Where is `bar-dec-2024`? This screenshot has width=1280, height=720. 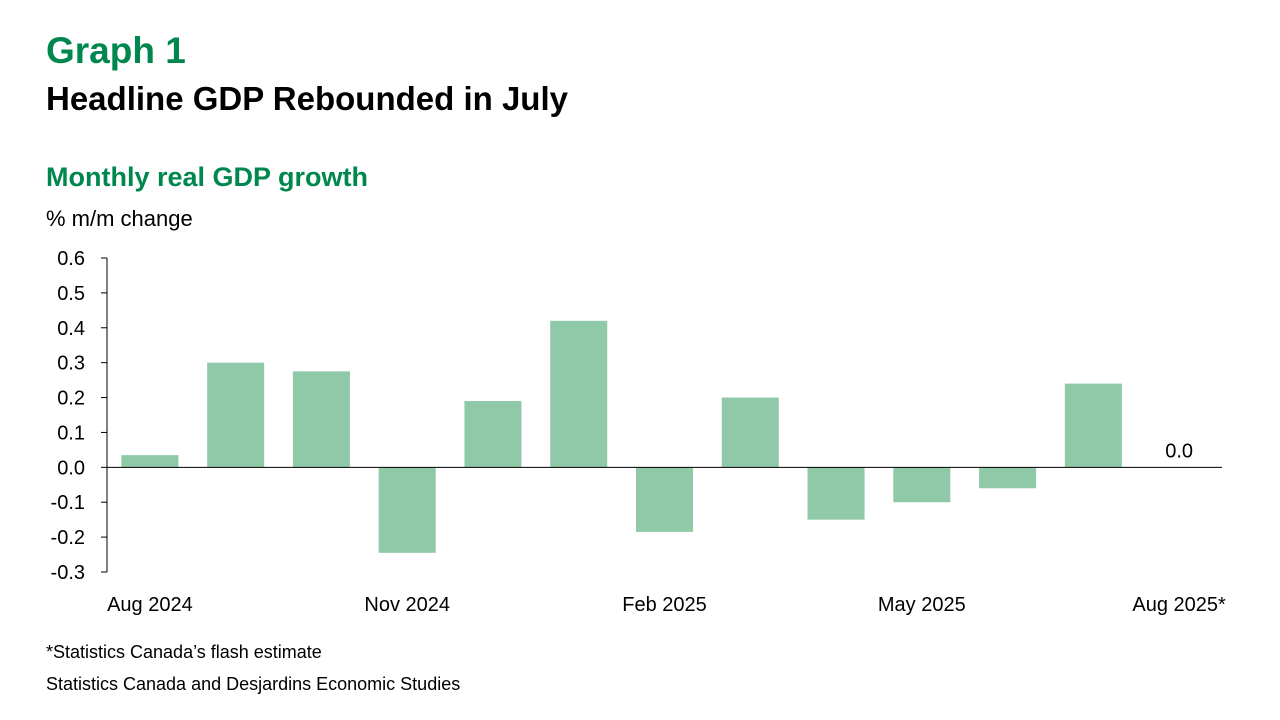 bar-dec-2024 is located at coordinates (493, 434).